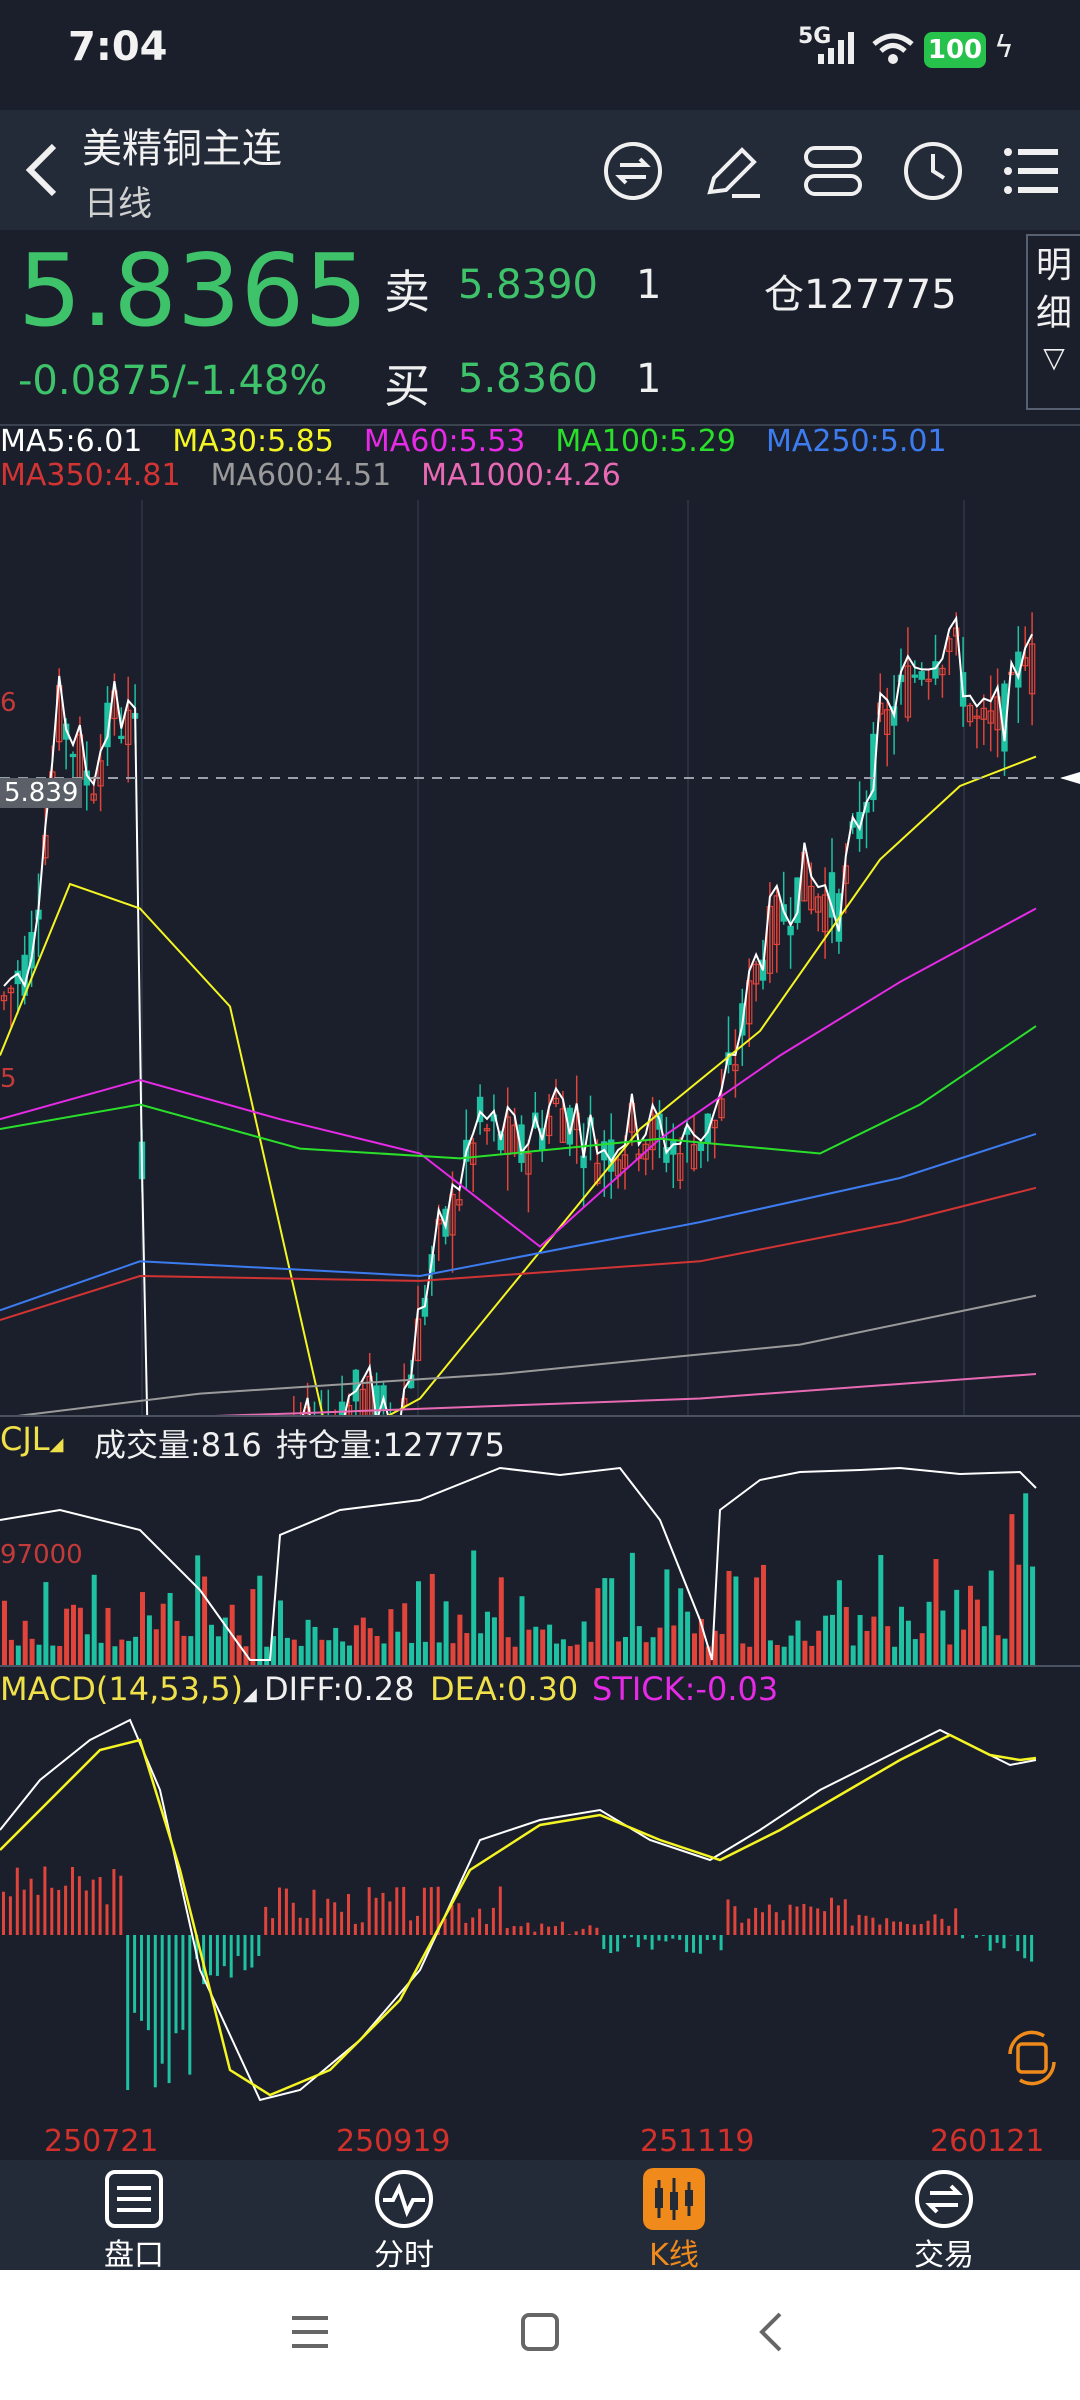 This screenshot has width=1080, height=2400. What do you see at coordinates (540, 2332) in the screenshot?
I see `home-icon` at bounding box center [540, 2332].